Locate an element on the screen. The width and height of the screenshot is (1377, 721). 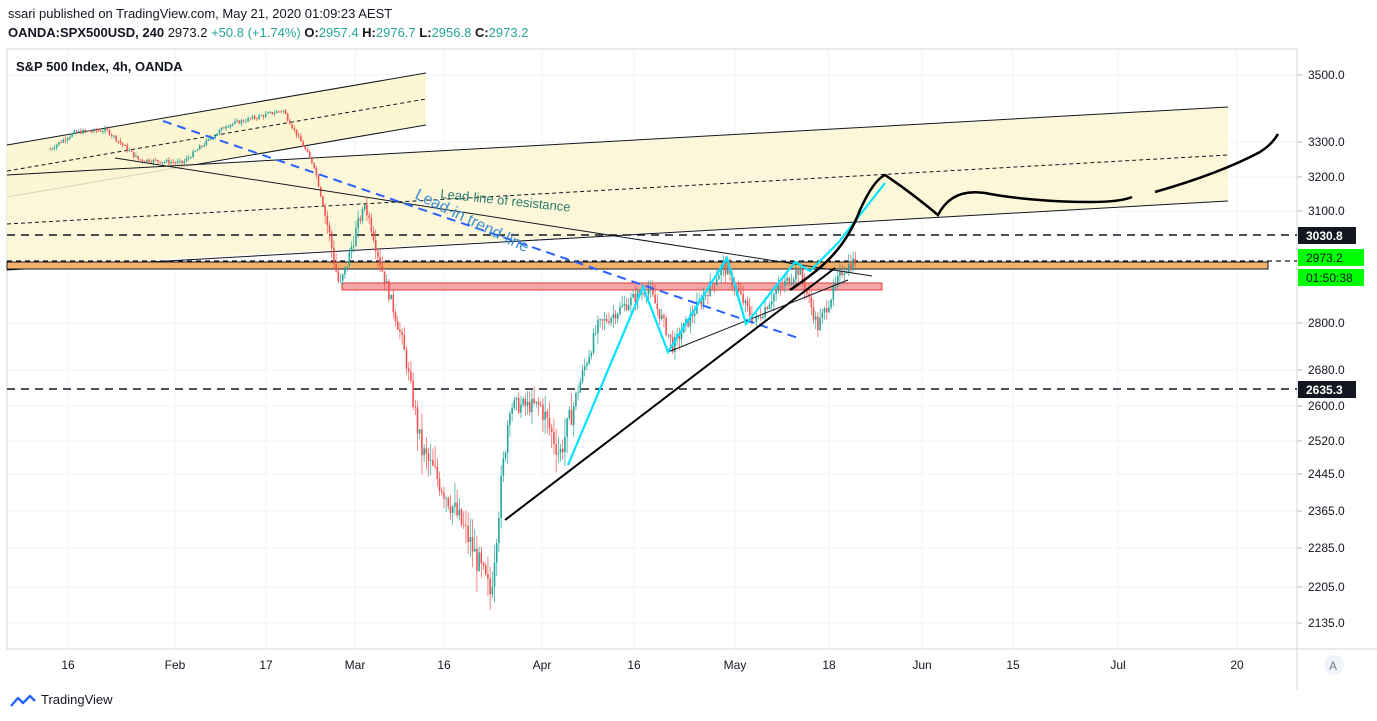
auto-scale-label: A is located at coordinates (1333, 666).